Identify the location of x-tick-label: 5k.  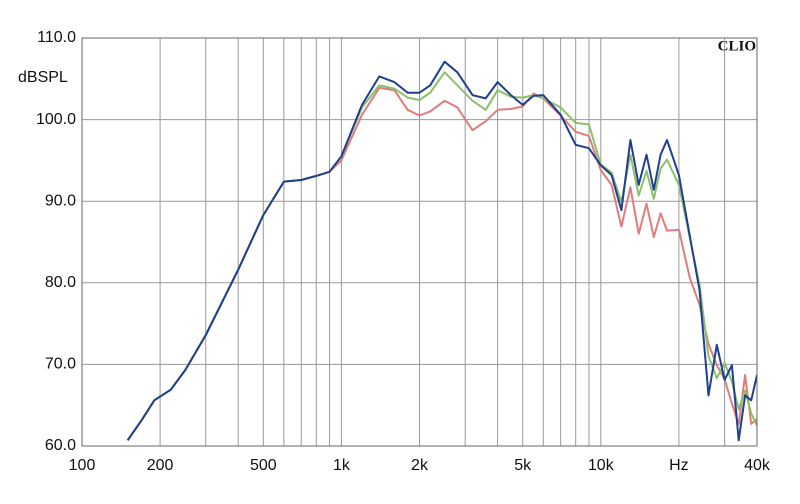
(523, 465).